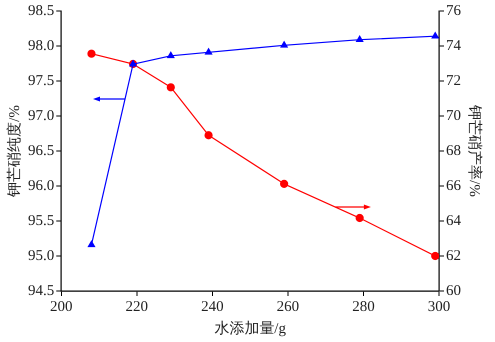  Describe the element at coordinates (453, 290) in the screenshot. I see `y2-tick-label: 60` at that location.